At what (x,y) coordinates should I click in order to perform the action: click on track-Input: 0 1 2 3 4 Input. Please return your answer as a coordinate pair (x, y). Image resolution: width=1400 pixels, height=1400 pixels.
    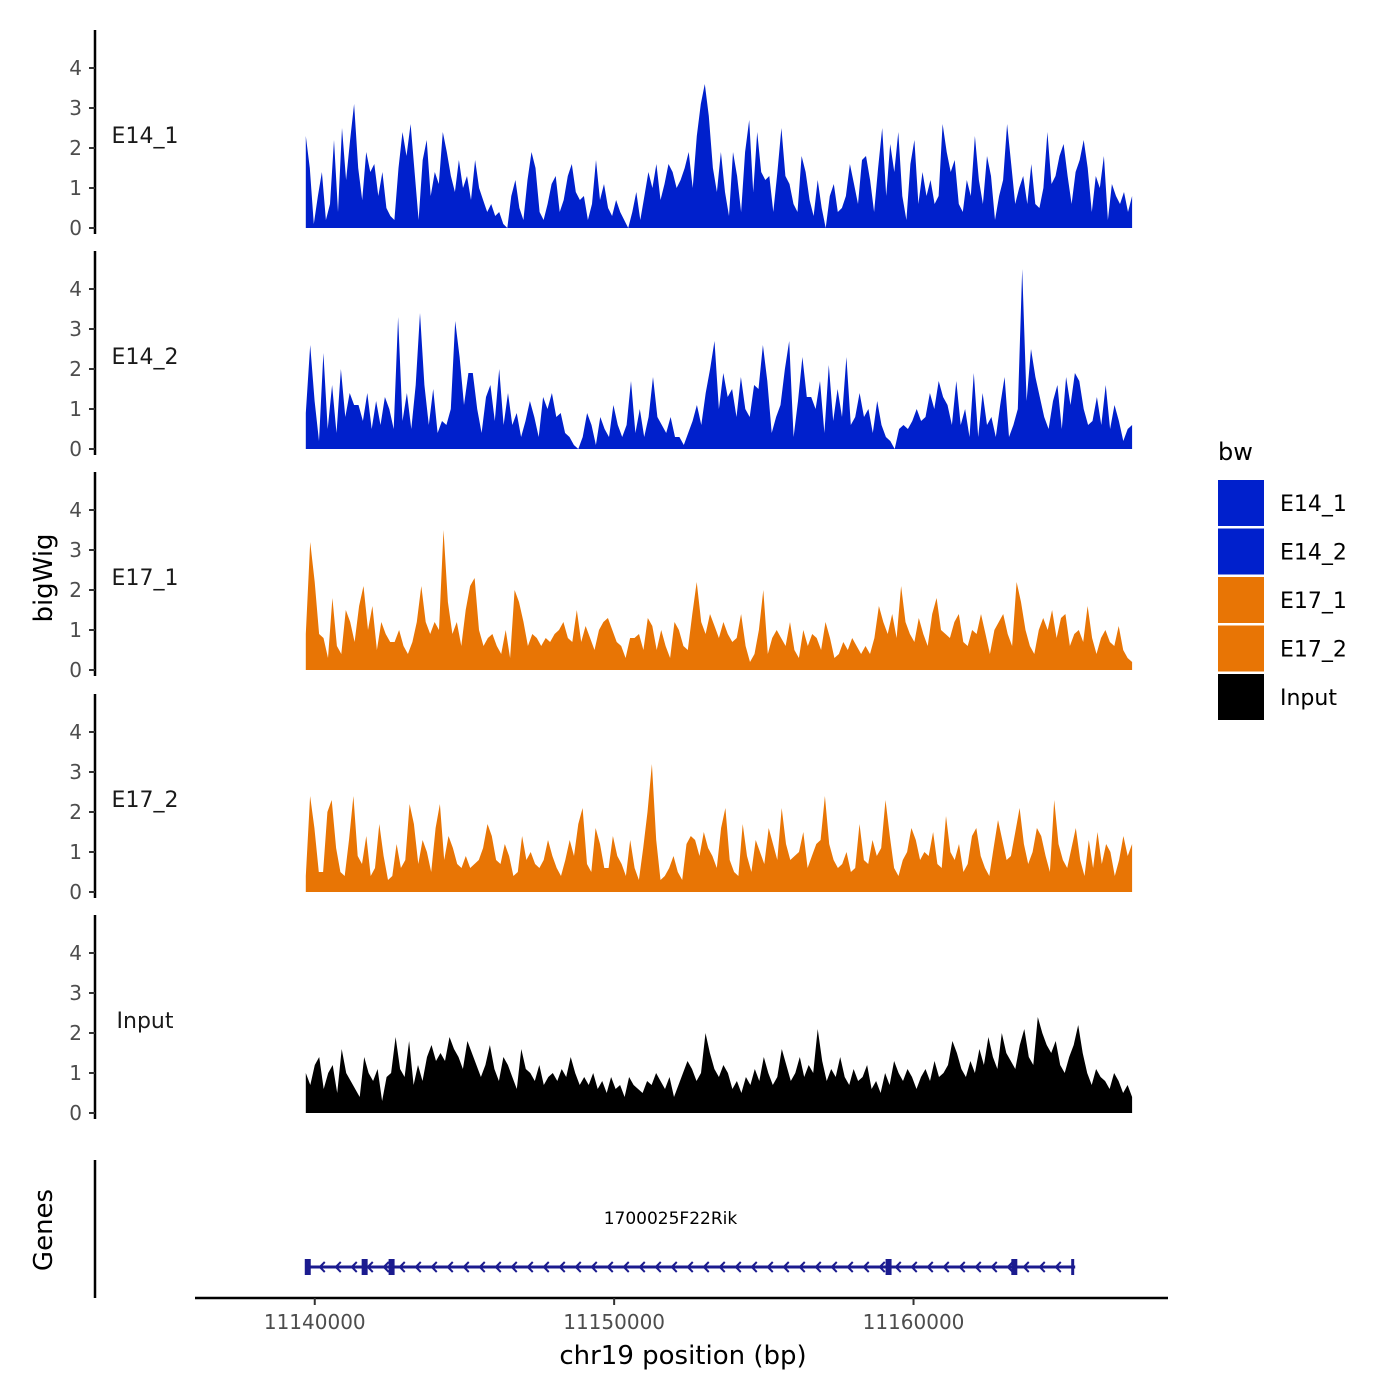
    Looking at the image, I should click on (601, 1020).